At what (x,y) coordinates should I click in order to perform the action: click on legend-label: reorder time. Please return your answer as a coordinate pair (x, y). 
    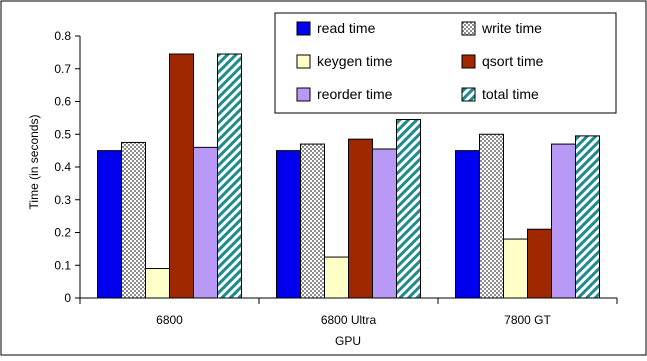
    Looking at the image, I should click on (355, 94).